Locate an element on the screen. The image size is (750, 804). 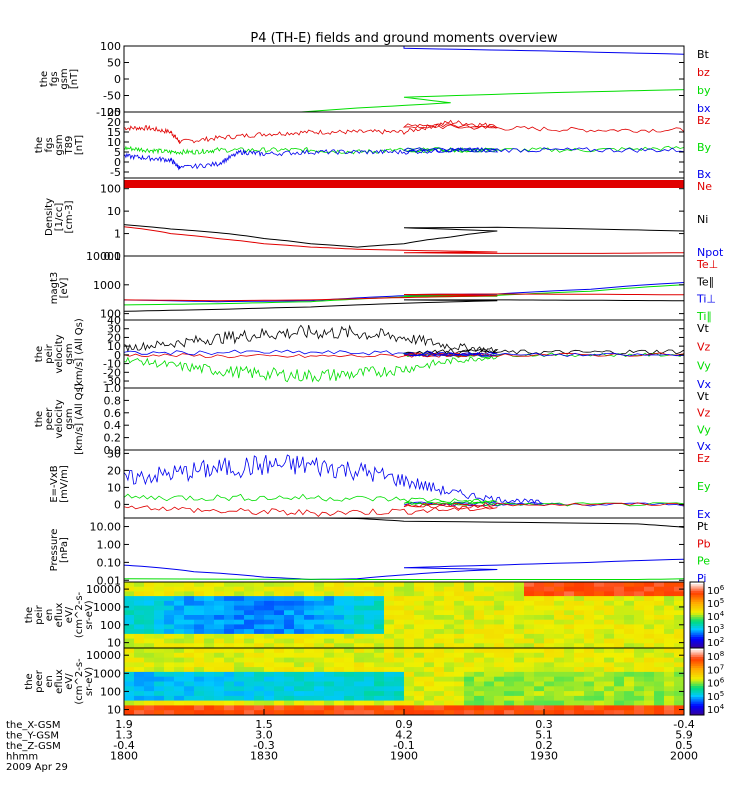
y-axis-label: eV/ is located at coordinates (69, 614).